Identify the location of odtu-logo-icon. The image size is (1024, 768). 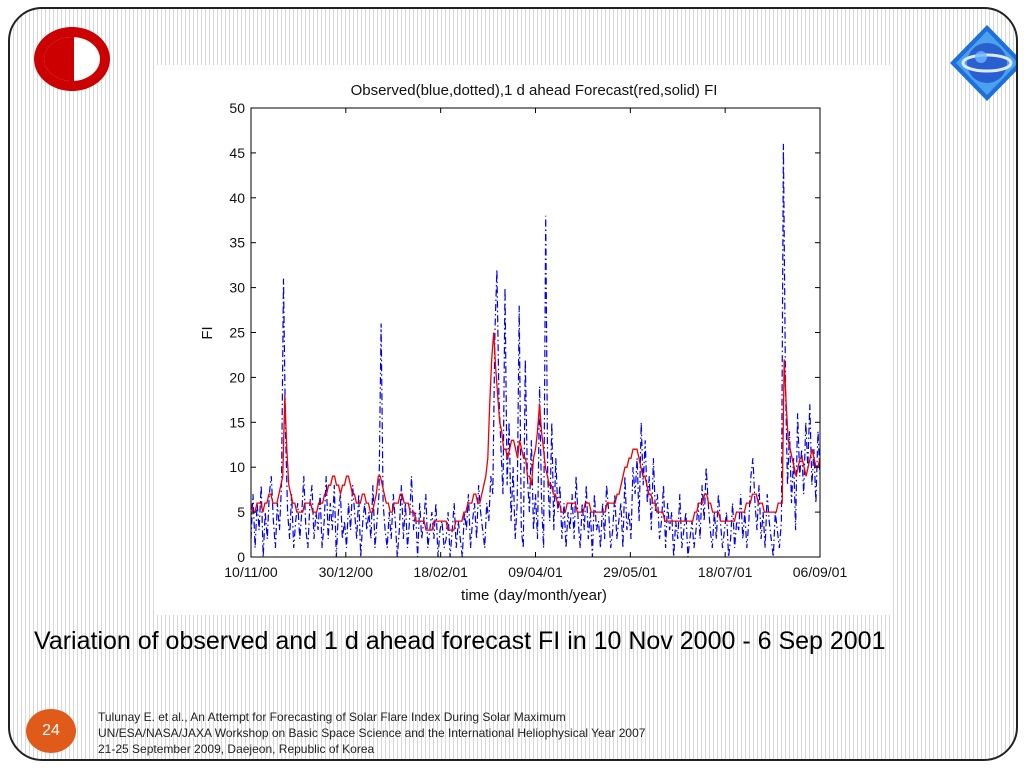
(72, 59).